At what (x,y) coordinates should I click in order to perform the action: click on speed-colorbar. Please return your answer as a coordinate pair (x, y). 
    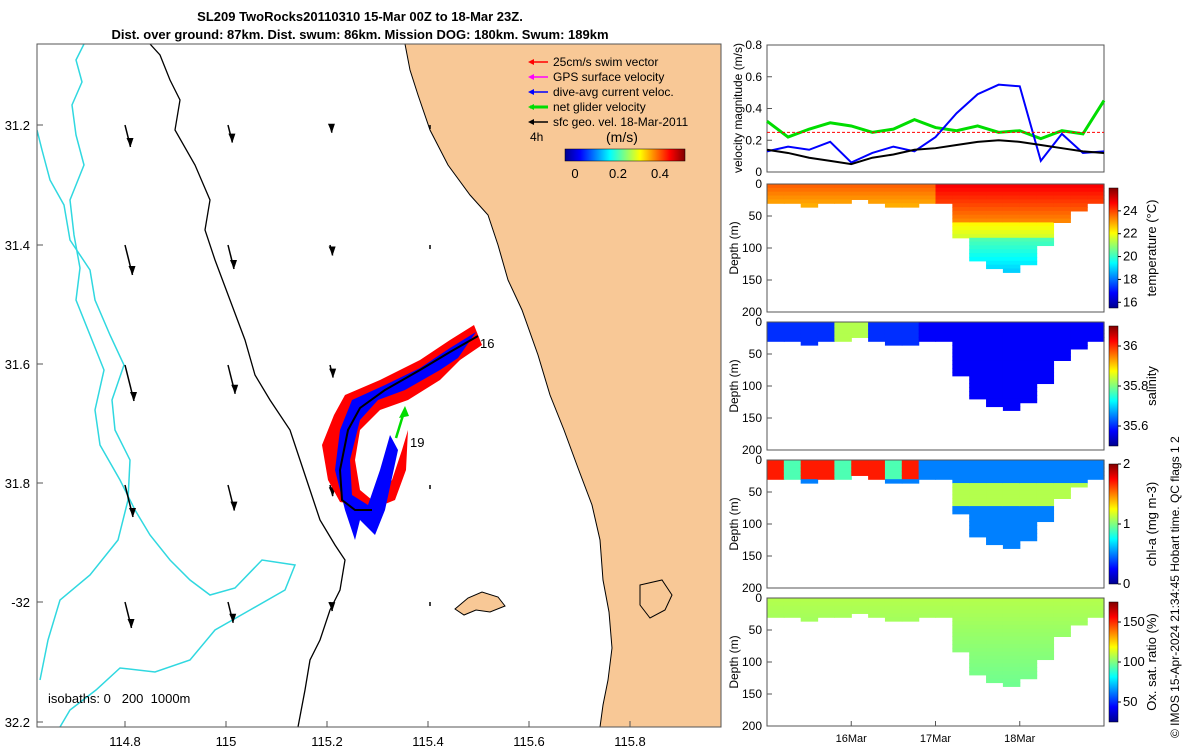
    Looking at the image, I should click on (625, 155).